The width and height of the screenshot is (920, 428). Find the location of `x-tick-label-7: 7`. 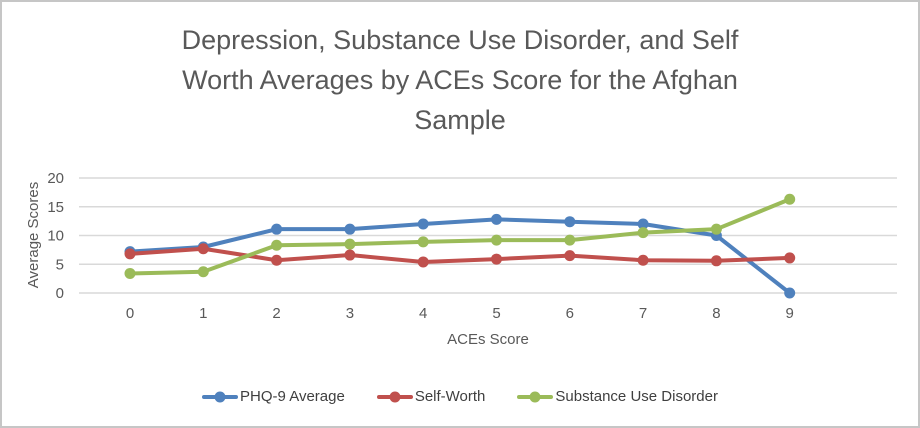

x-tick-label-7: 7 is located at coordinates (643, 313).